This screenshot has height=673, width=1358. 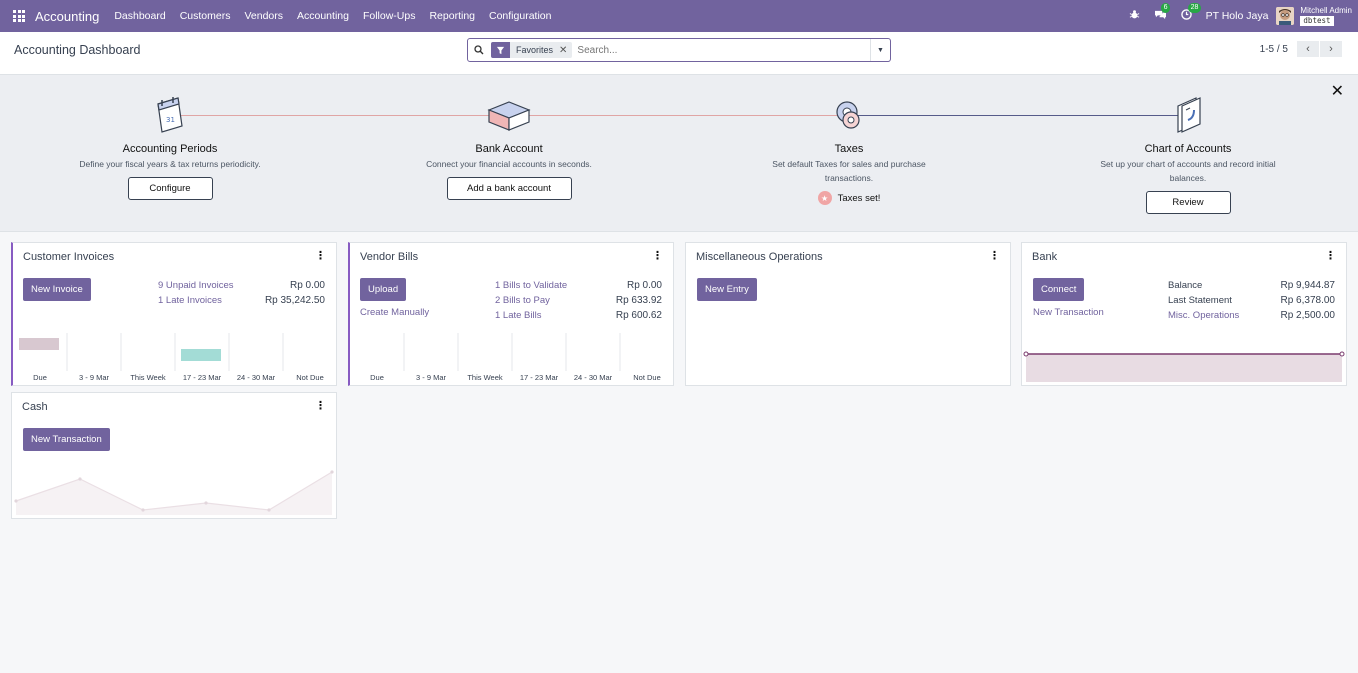 What do you see at coordinates (479, 50) in the screenshot?
I see `search-icon` at bounding box center [479, 50].